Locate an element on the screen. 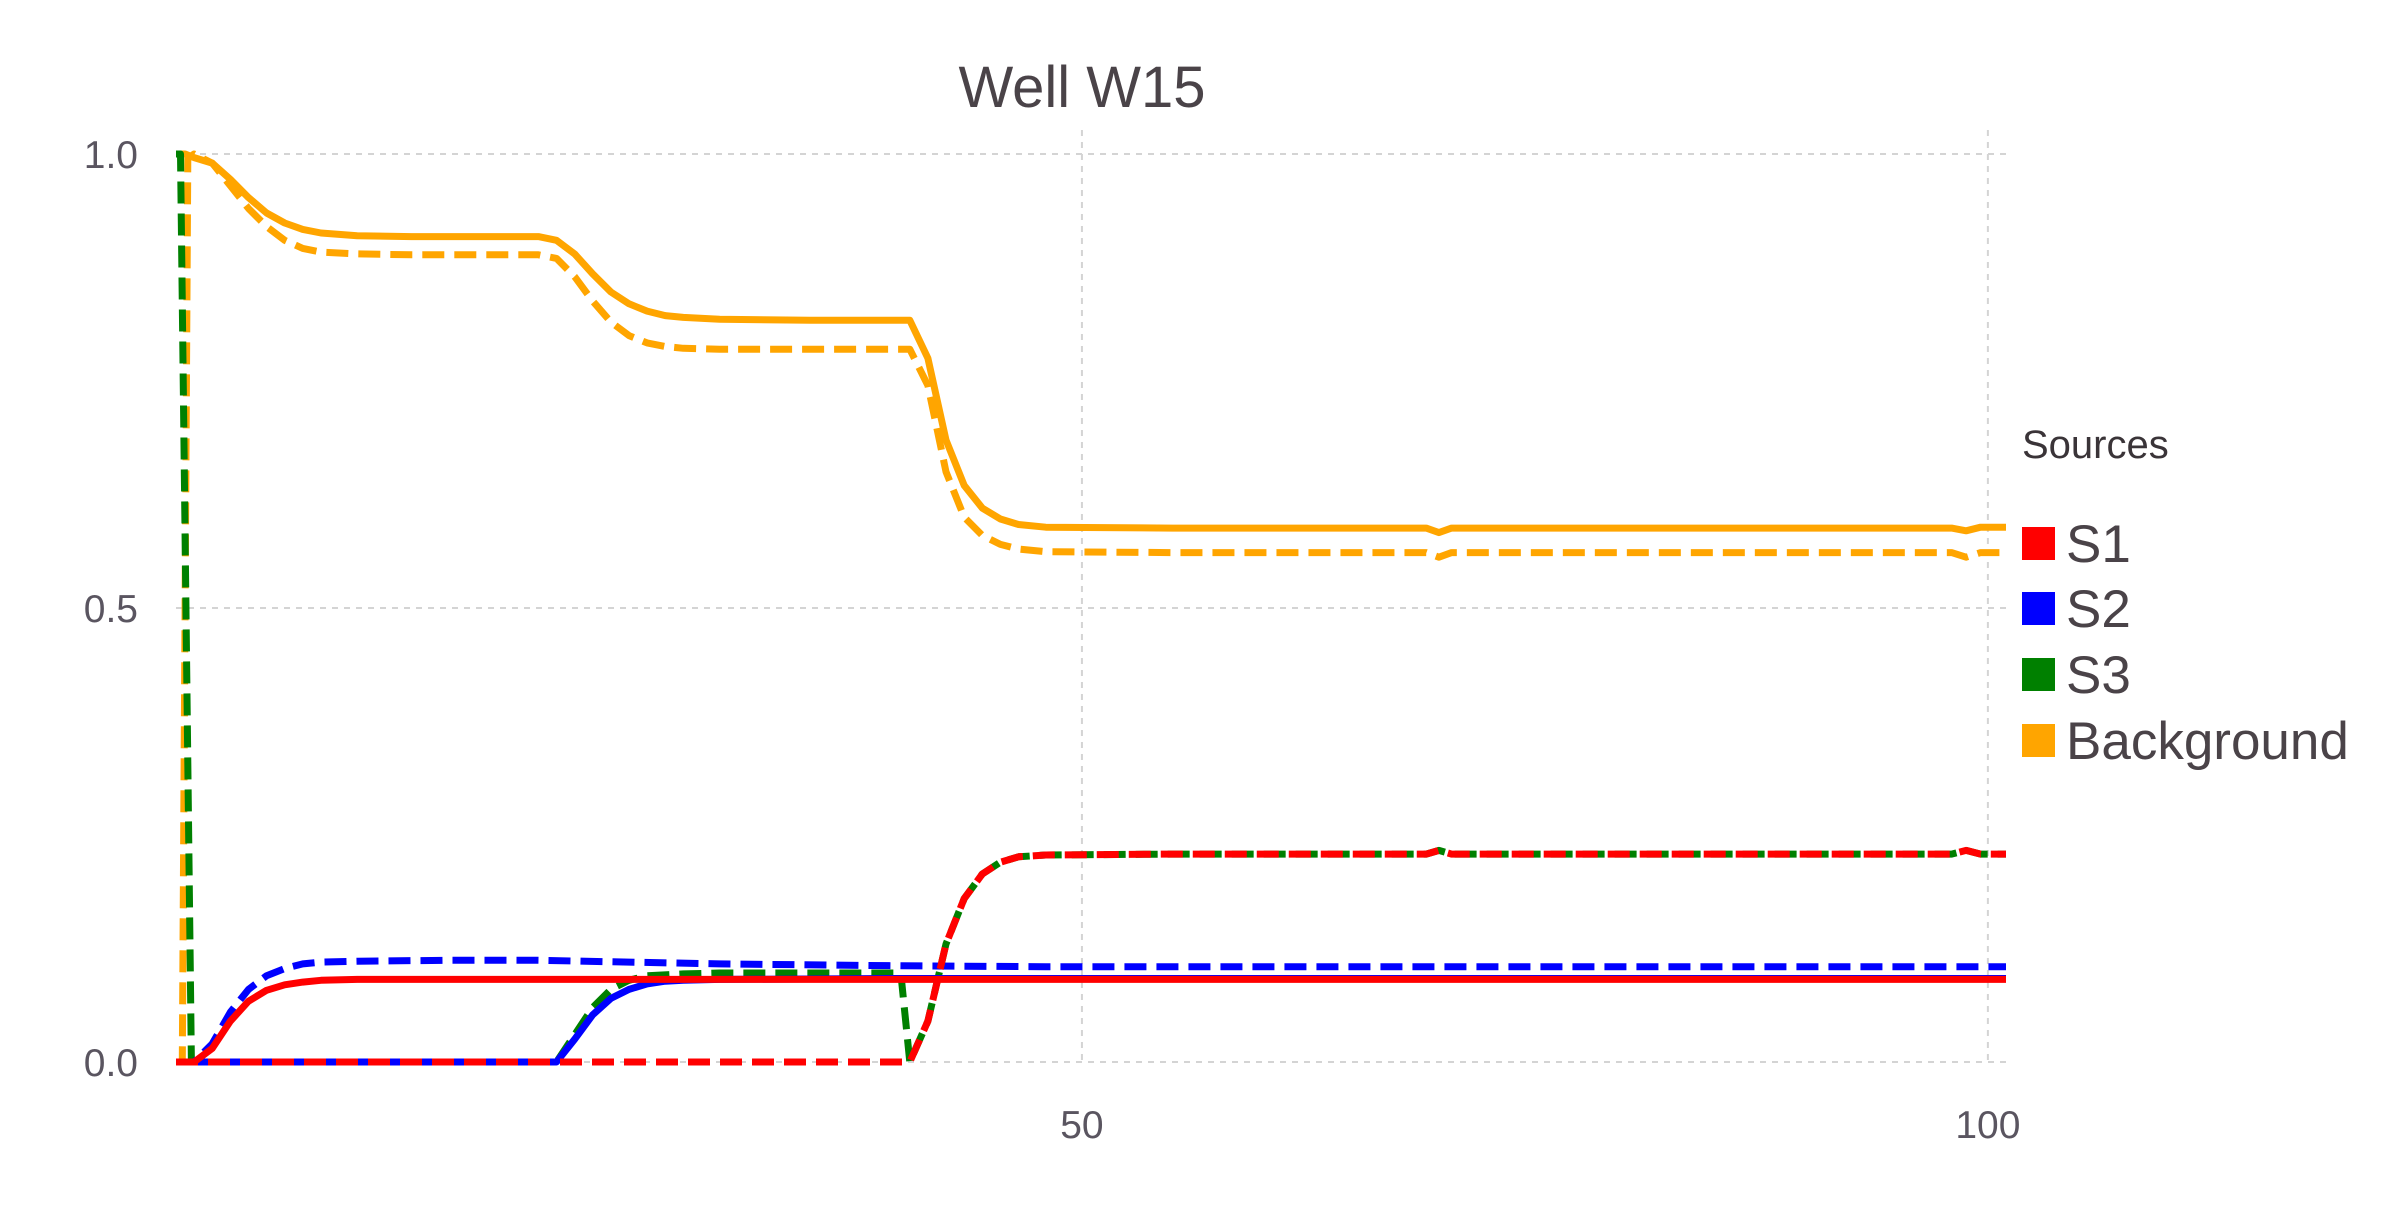  series-line-s1-solid is located at coordinates (1091, 1020).